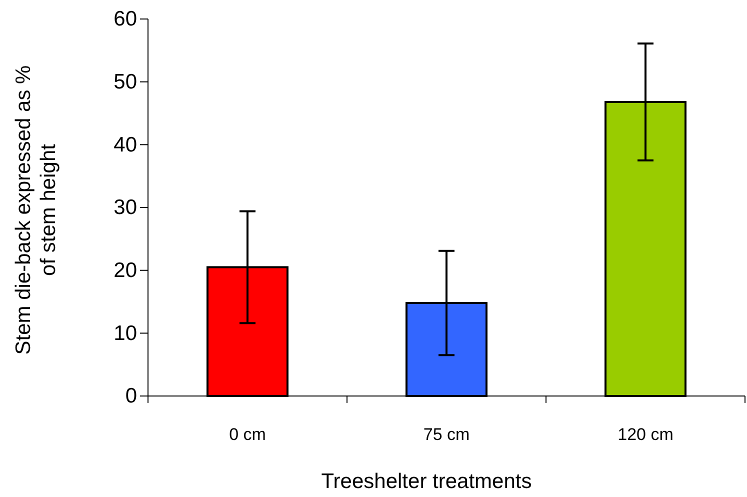 The width and height of the screenshot is (747, 497). I want to click on y-tick-label: 20, so click(125, 270).